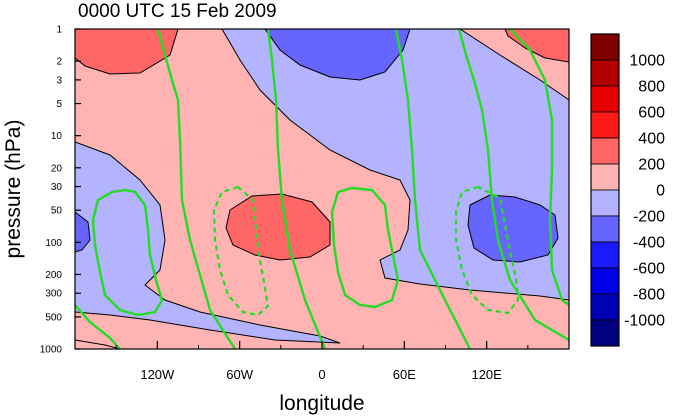 The height and width of the screenshot is (417, 673). I want to click on chart-title: 0000 UTC 15 Feb 2009, so click(177, 11).